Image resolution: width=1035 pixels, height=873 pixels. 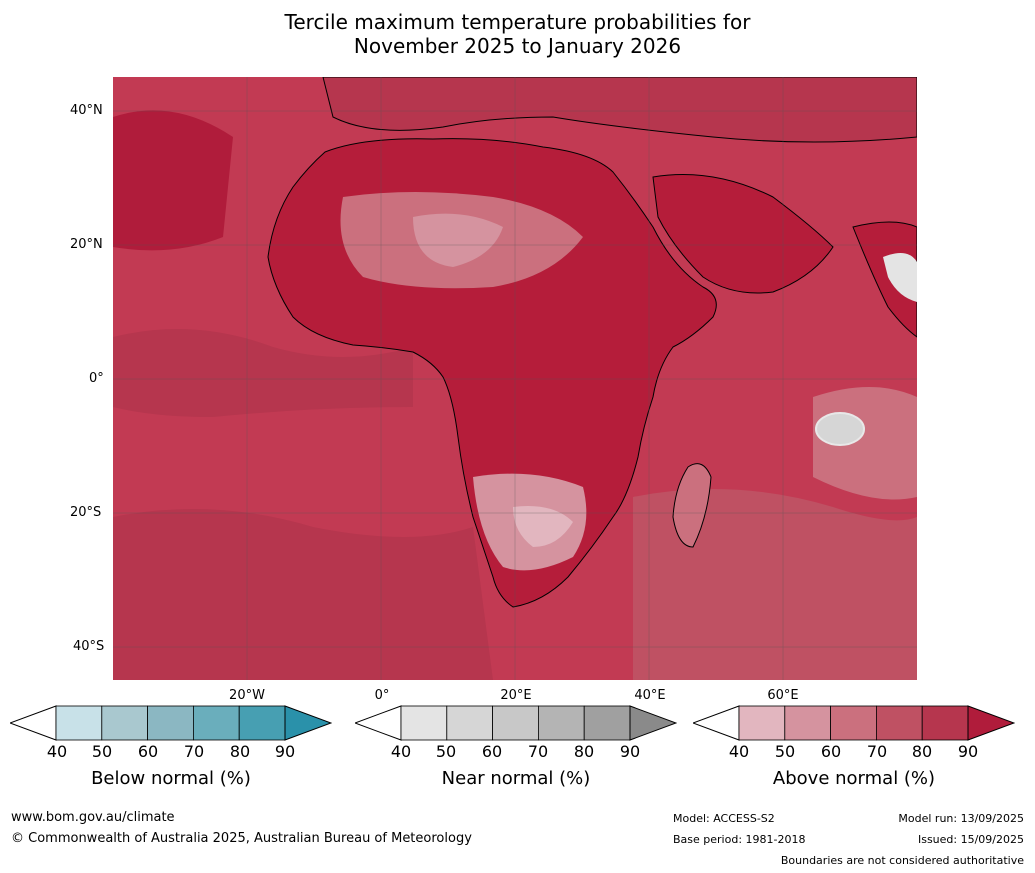 I want to click on above-normal-label: Above normal (%), so click(x=854, y=778).